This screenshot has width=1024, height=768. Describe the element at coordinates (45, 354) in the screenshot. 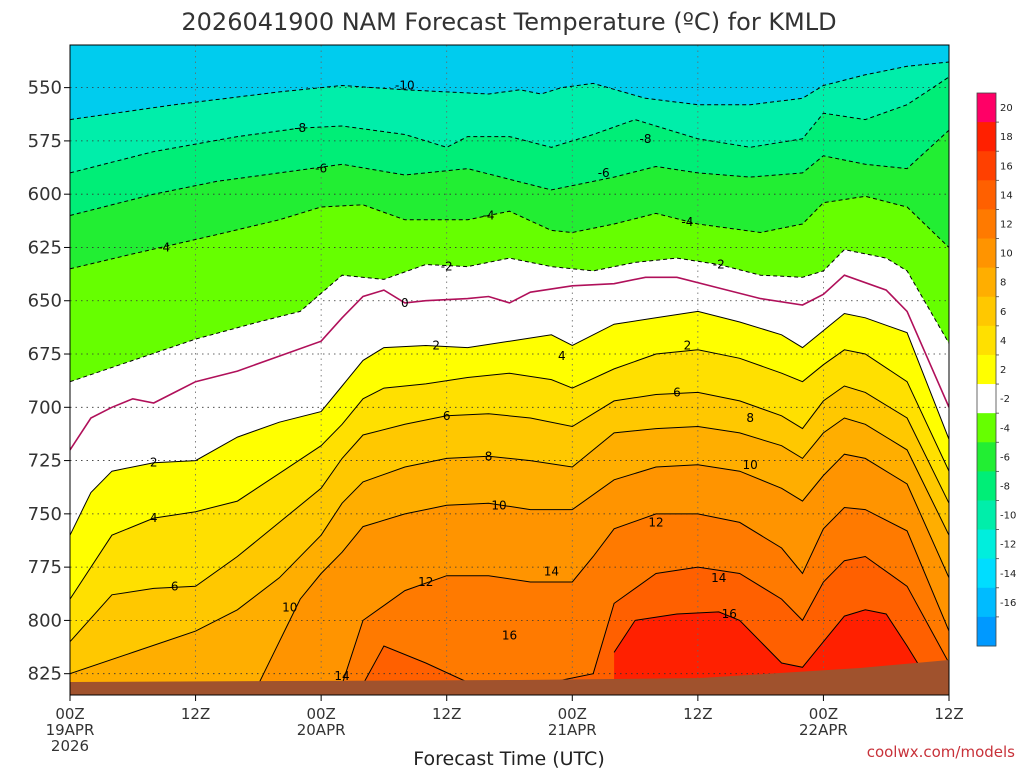

I see `y-tick-label: 675` at that location.